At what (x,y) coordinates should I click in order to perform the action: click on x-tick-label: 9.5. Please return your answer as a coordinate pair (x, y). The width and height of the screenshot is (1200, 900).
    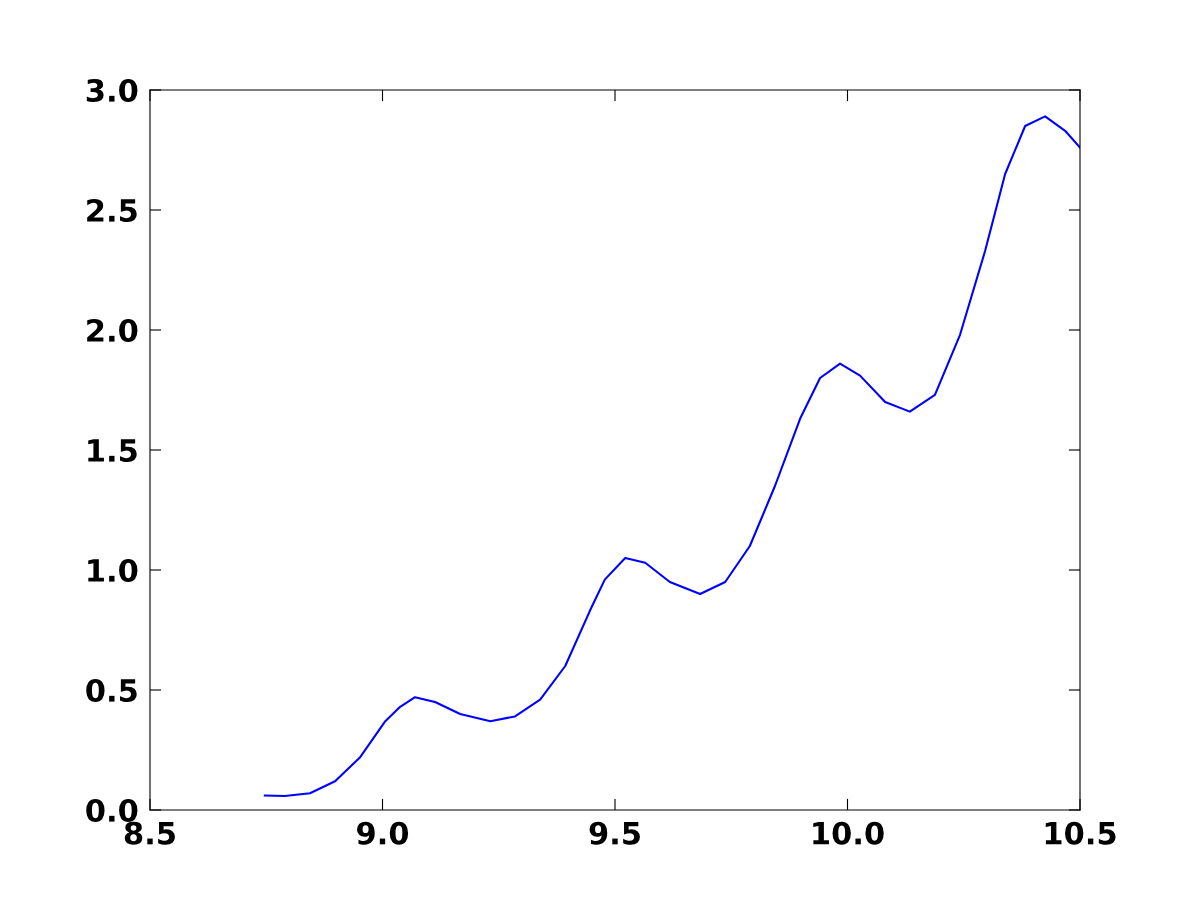
    Looking at the image, I should click on (614, 833).